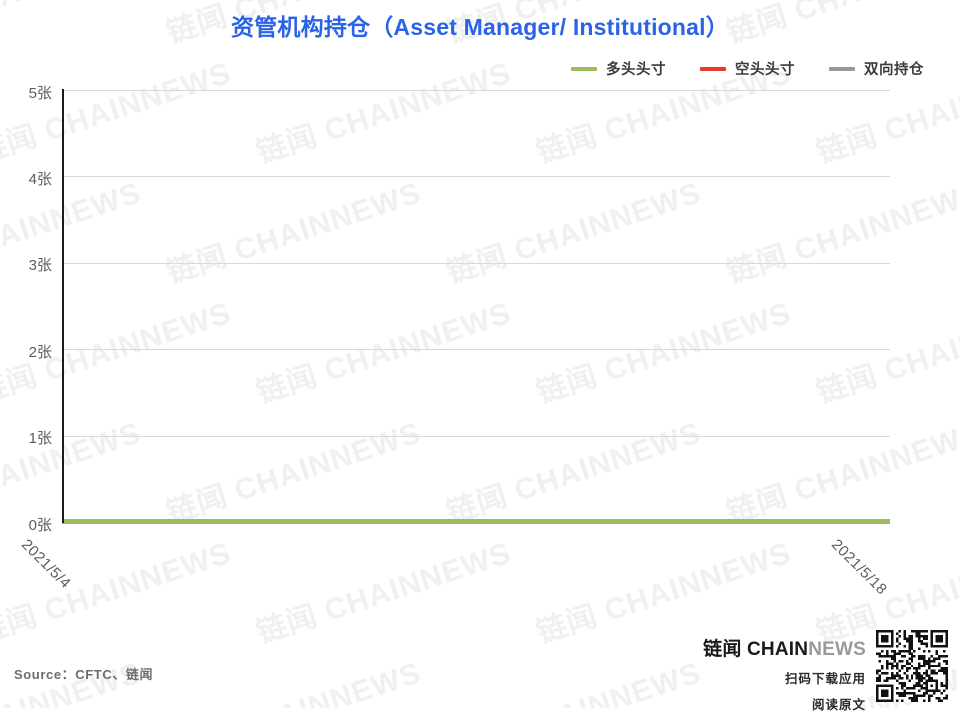 This screenshot has height=713, width=960. What do you see at coordinates (480, 27) in the screenshot?
I see `page-title: 资管机构持仓（Asset Manager/ Institutional）` at bounding box center [480, 27].